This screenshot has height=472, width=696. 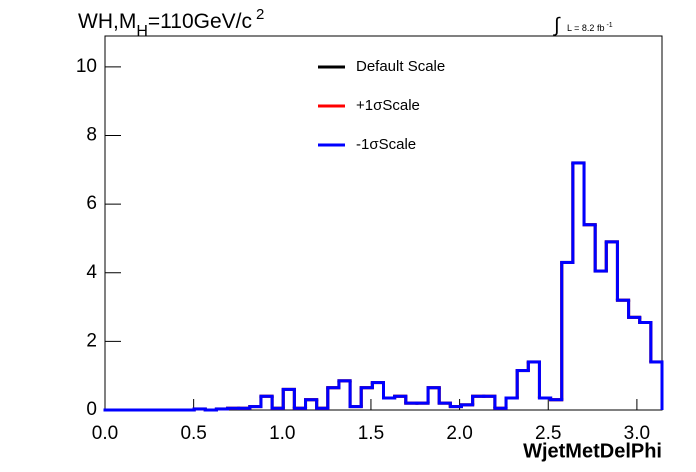 I want to click on lumi-text: L = 8.2 fb, so click(x=585, y=28).